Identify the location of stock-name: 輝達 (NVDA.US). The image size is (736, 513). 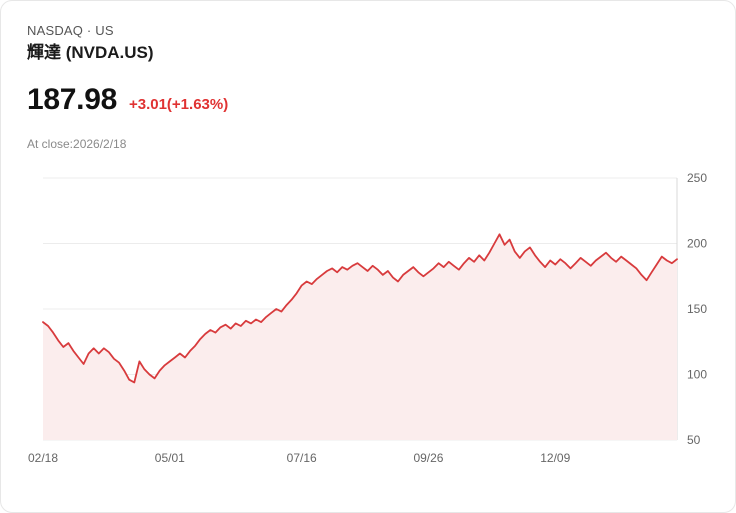
(90, 52).